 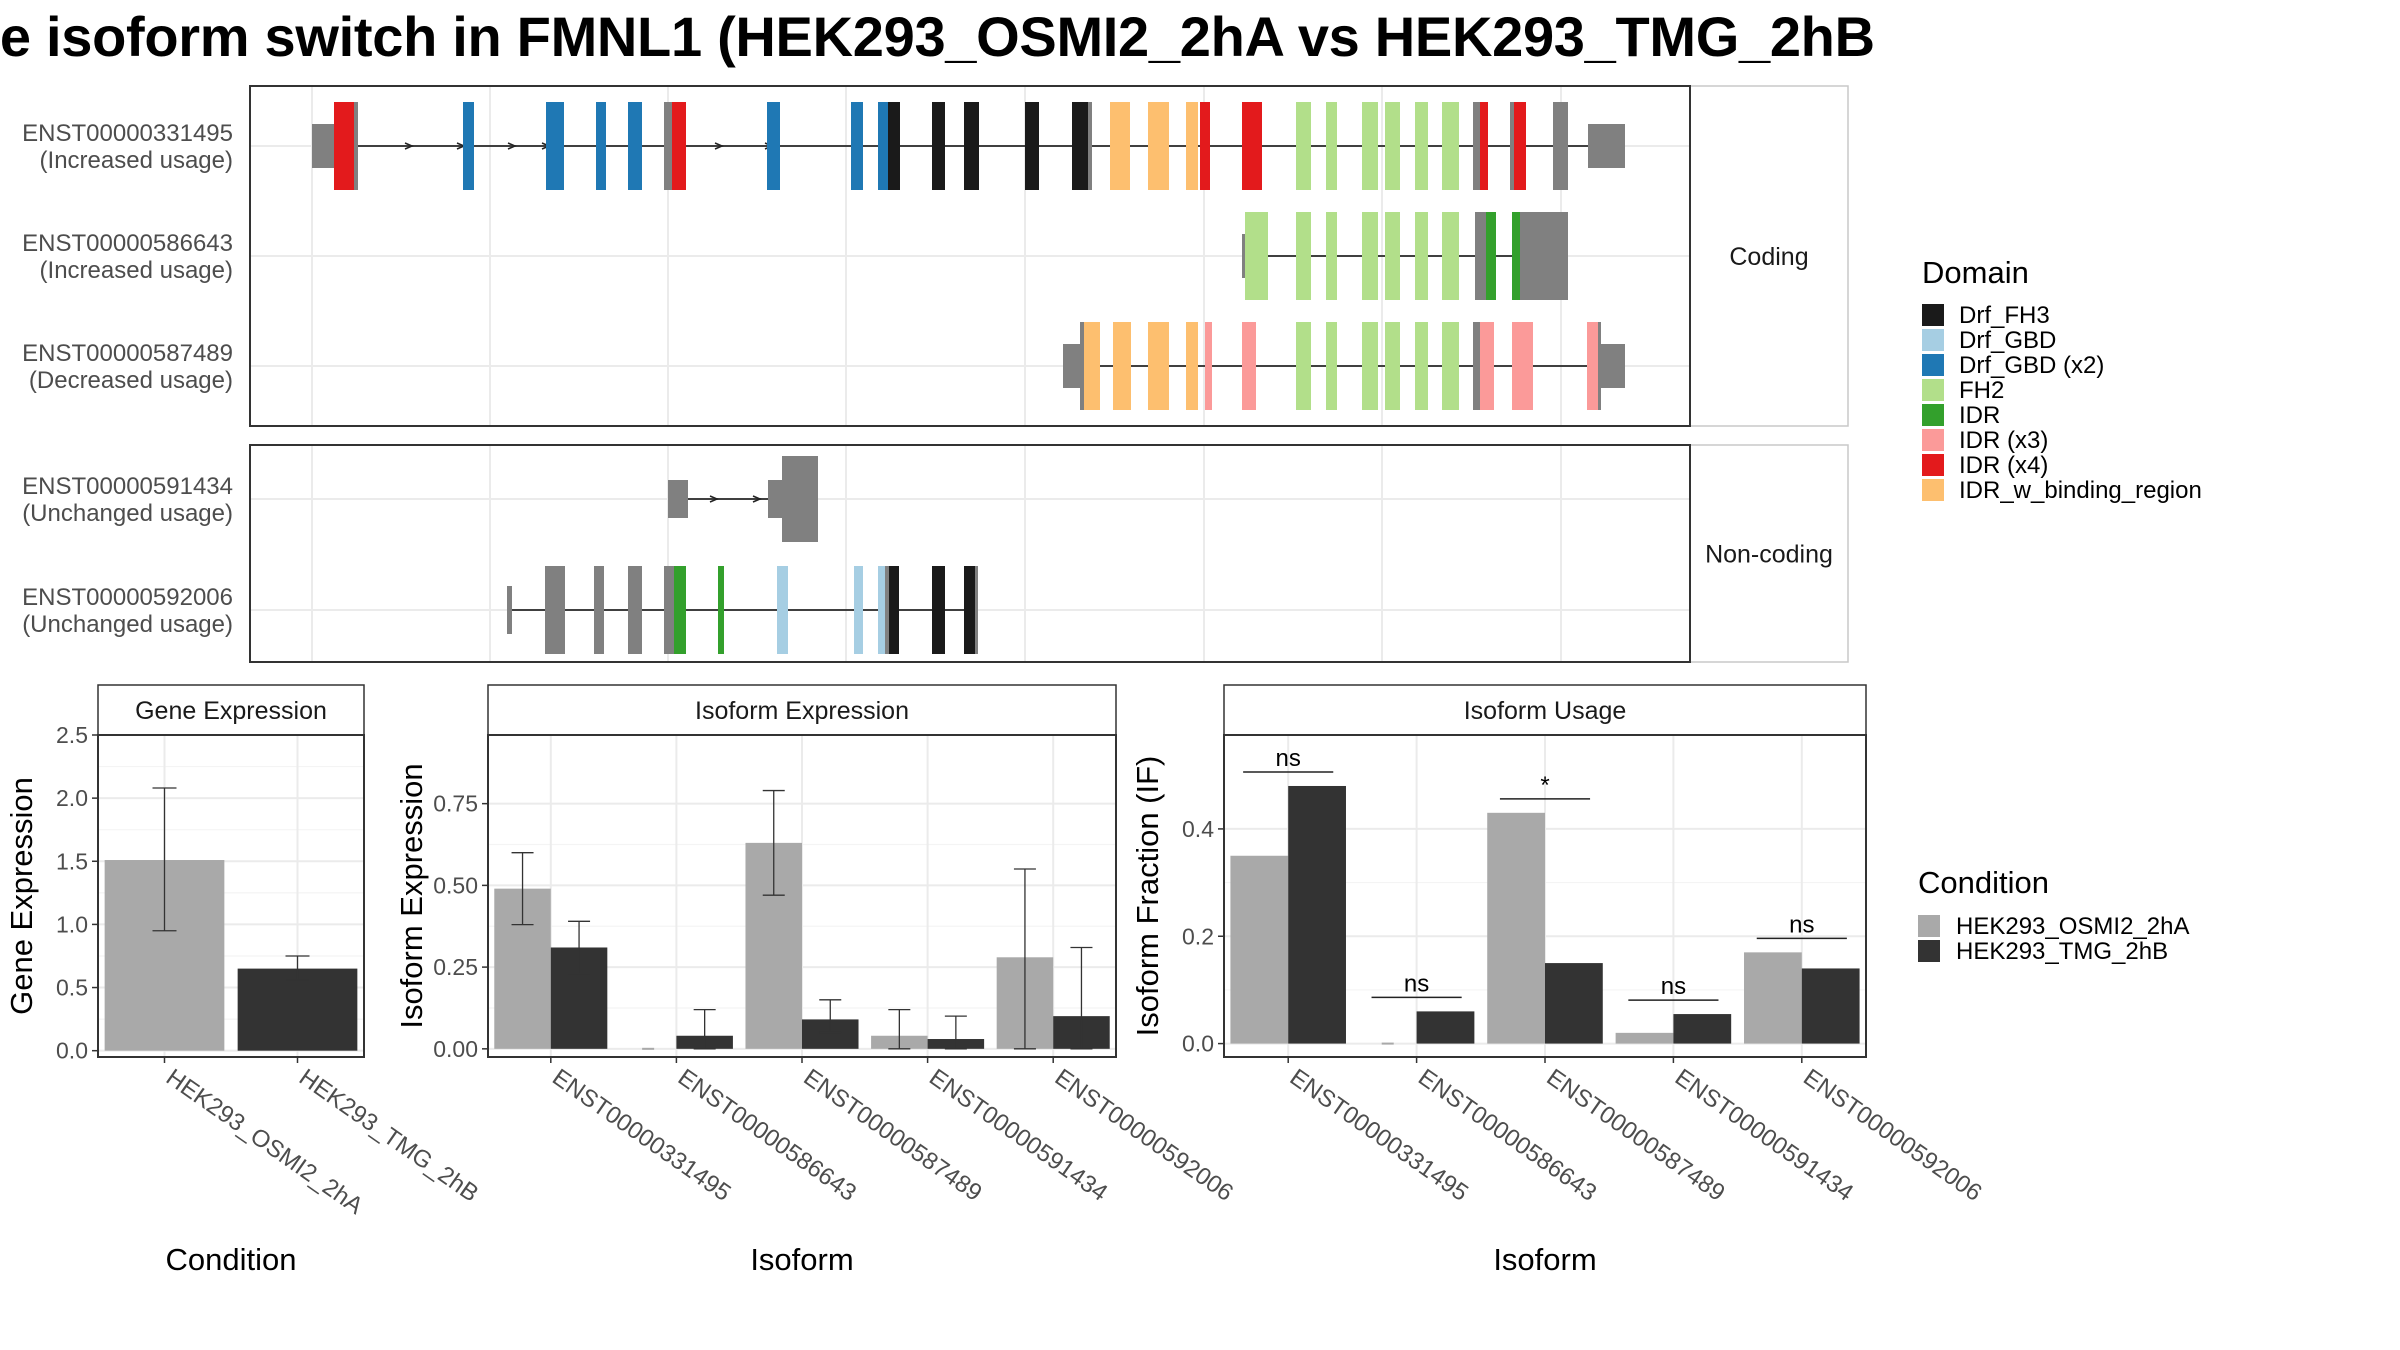 What do you see at coordinates (231, 1259) in the screenshot?
I see `x-axis-title: Condition` at bounding box center [231, 1259].